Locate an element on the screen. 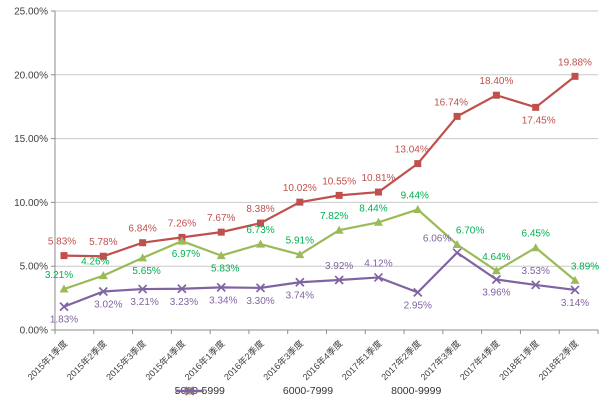  chart-legend: 5000-5999 6000-7999 8000-9999 is located at coordinates (308, 391).